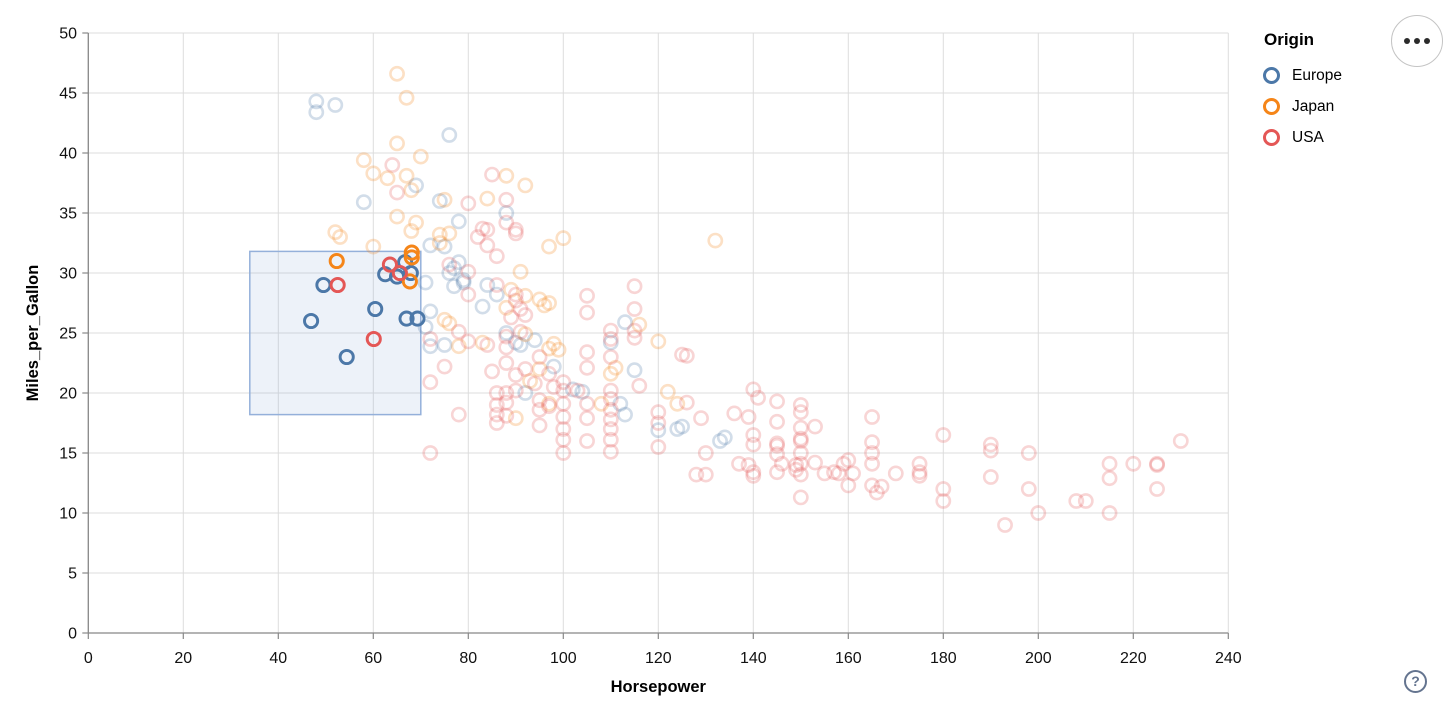  What do you see at coordinates (373, 339) in the screenshot?
I see `data-point-usa-selected` at bounding box center [373, 339].